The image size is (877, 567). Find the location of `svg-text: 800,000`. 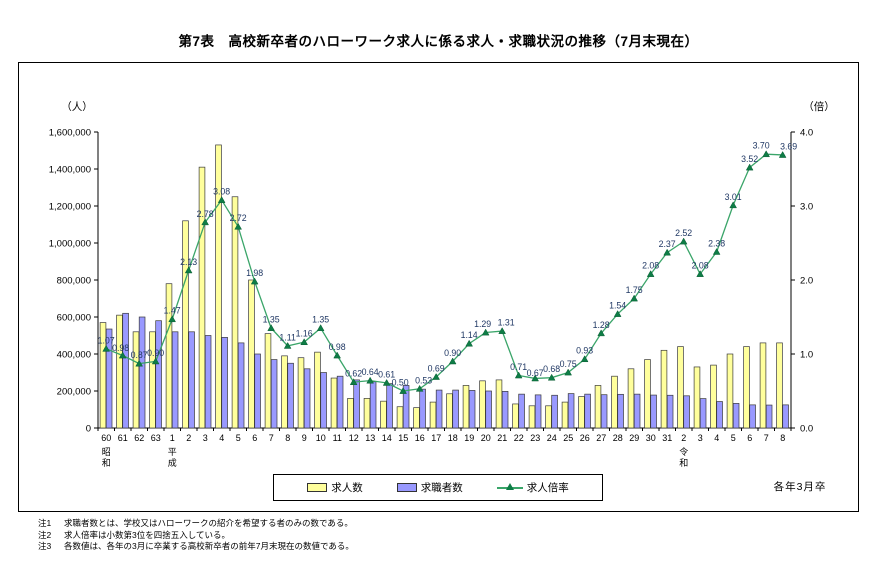

svg-text: 800,000 is located at coordinates (74, 281).